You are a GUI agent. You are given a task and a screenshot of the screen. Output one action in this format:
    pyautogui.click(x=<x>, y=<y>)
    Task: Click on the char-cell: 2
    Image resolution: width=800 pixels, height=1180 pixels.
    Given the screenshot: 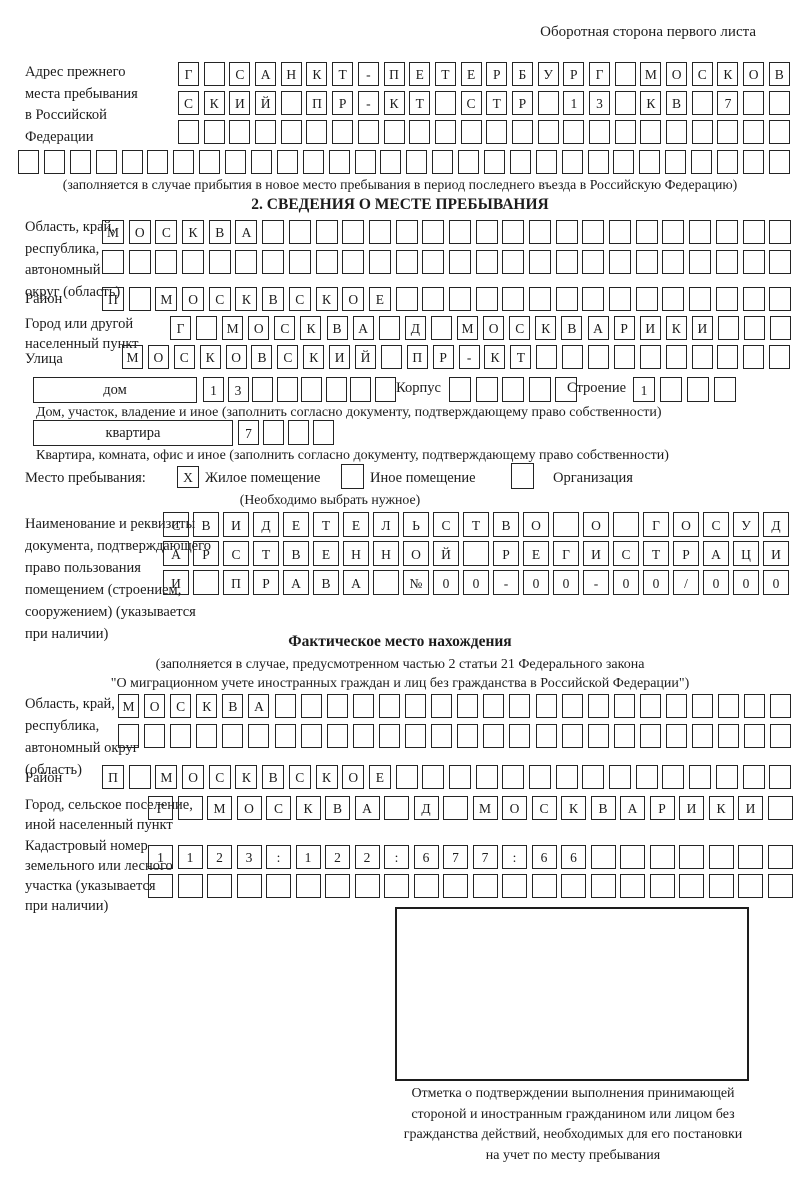 What is the action you would take?
    pyautogui.click(x=219, y=857)
    